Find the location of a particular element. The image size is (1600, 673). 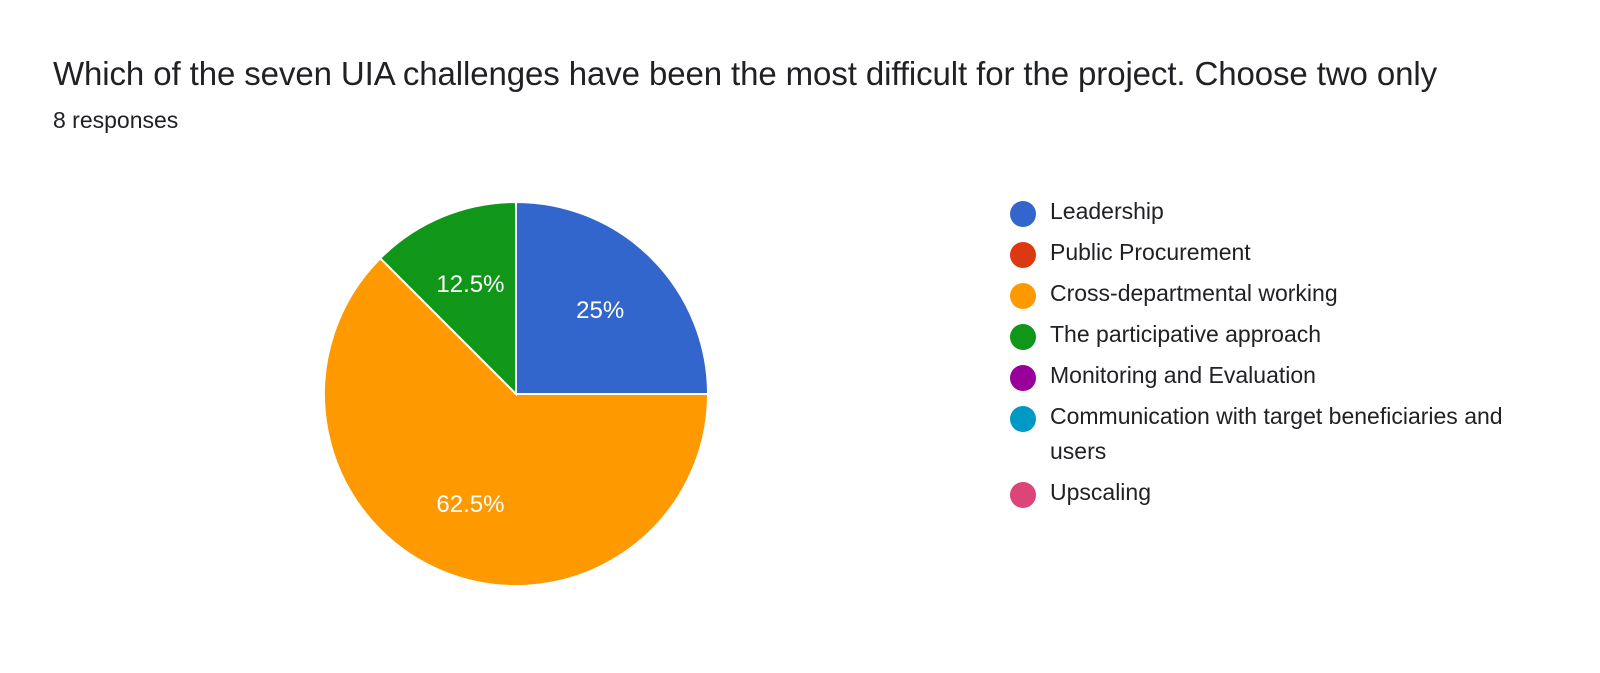

legend-item: The participative approach is located at coordinates (1290, 334).